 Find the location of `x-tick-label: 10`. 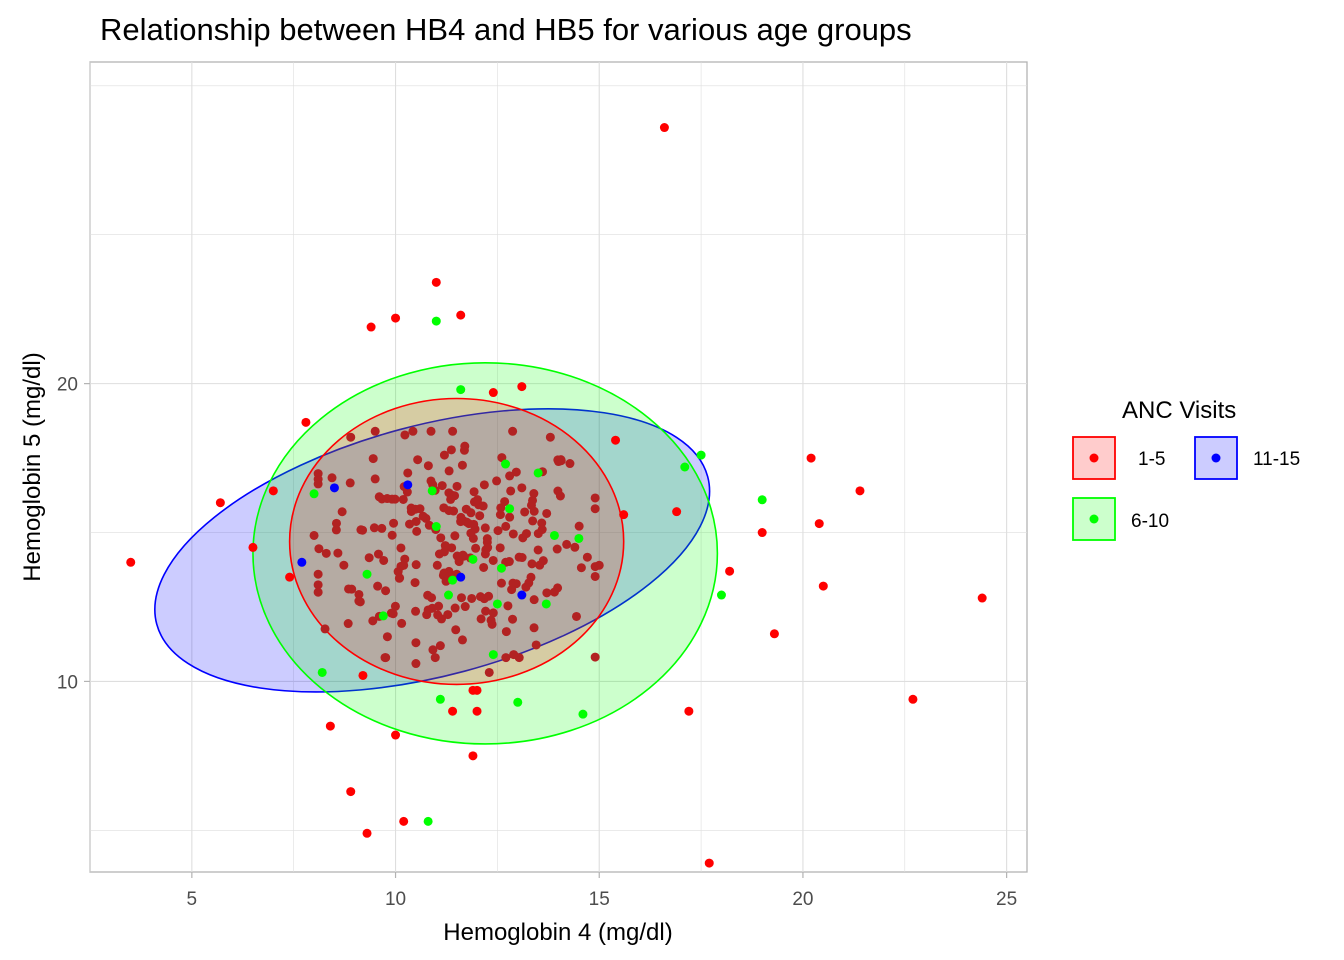

x-tick-label: 10 is located at coordinates (395, 899).